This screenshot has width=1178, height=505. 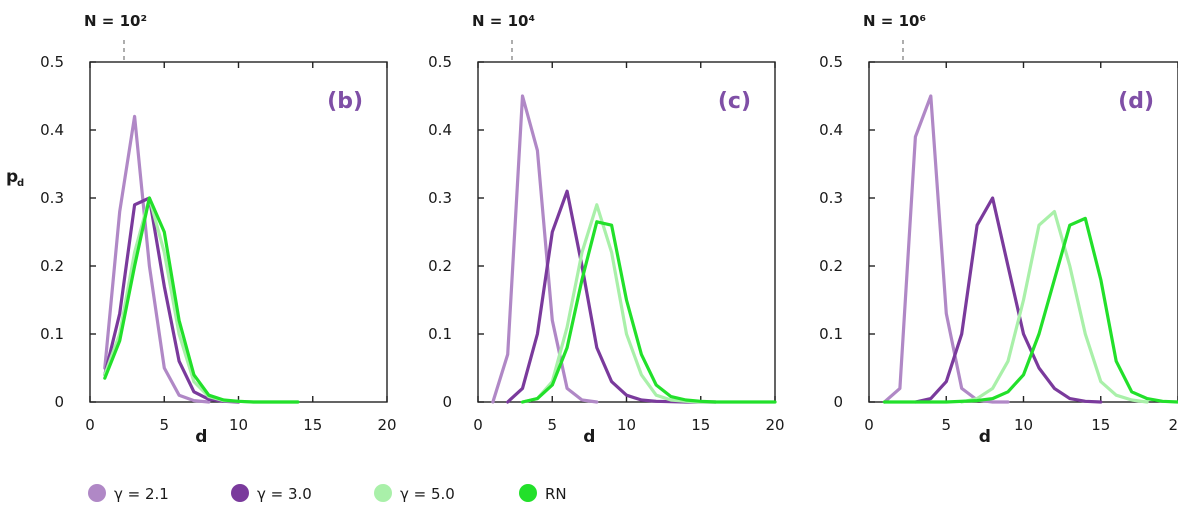 I want to click on legend-item-g30: γ = 3.0, so click(x=271, y=493).